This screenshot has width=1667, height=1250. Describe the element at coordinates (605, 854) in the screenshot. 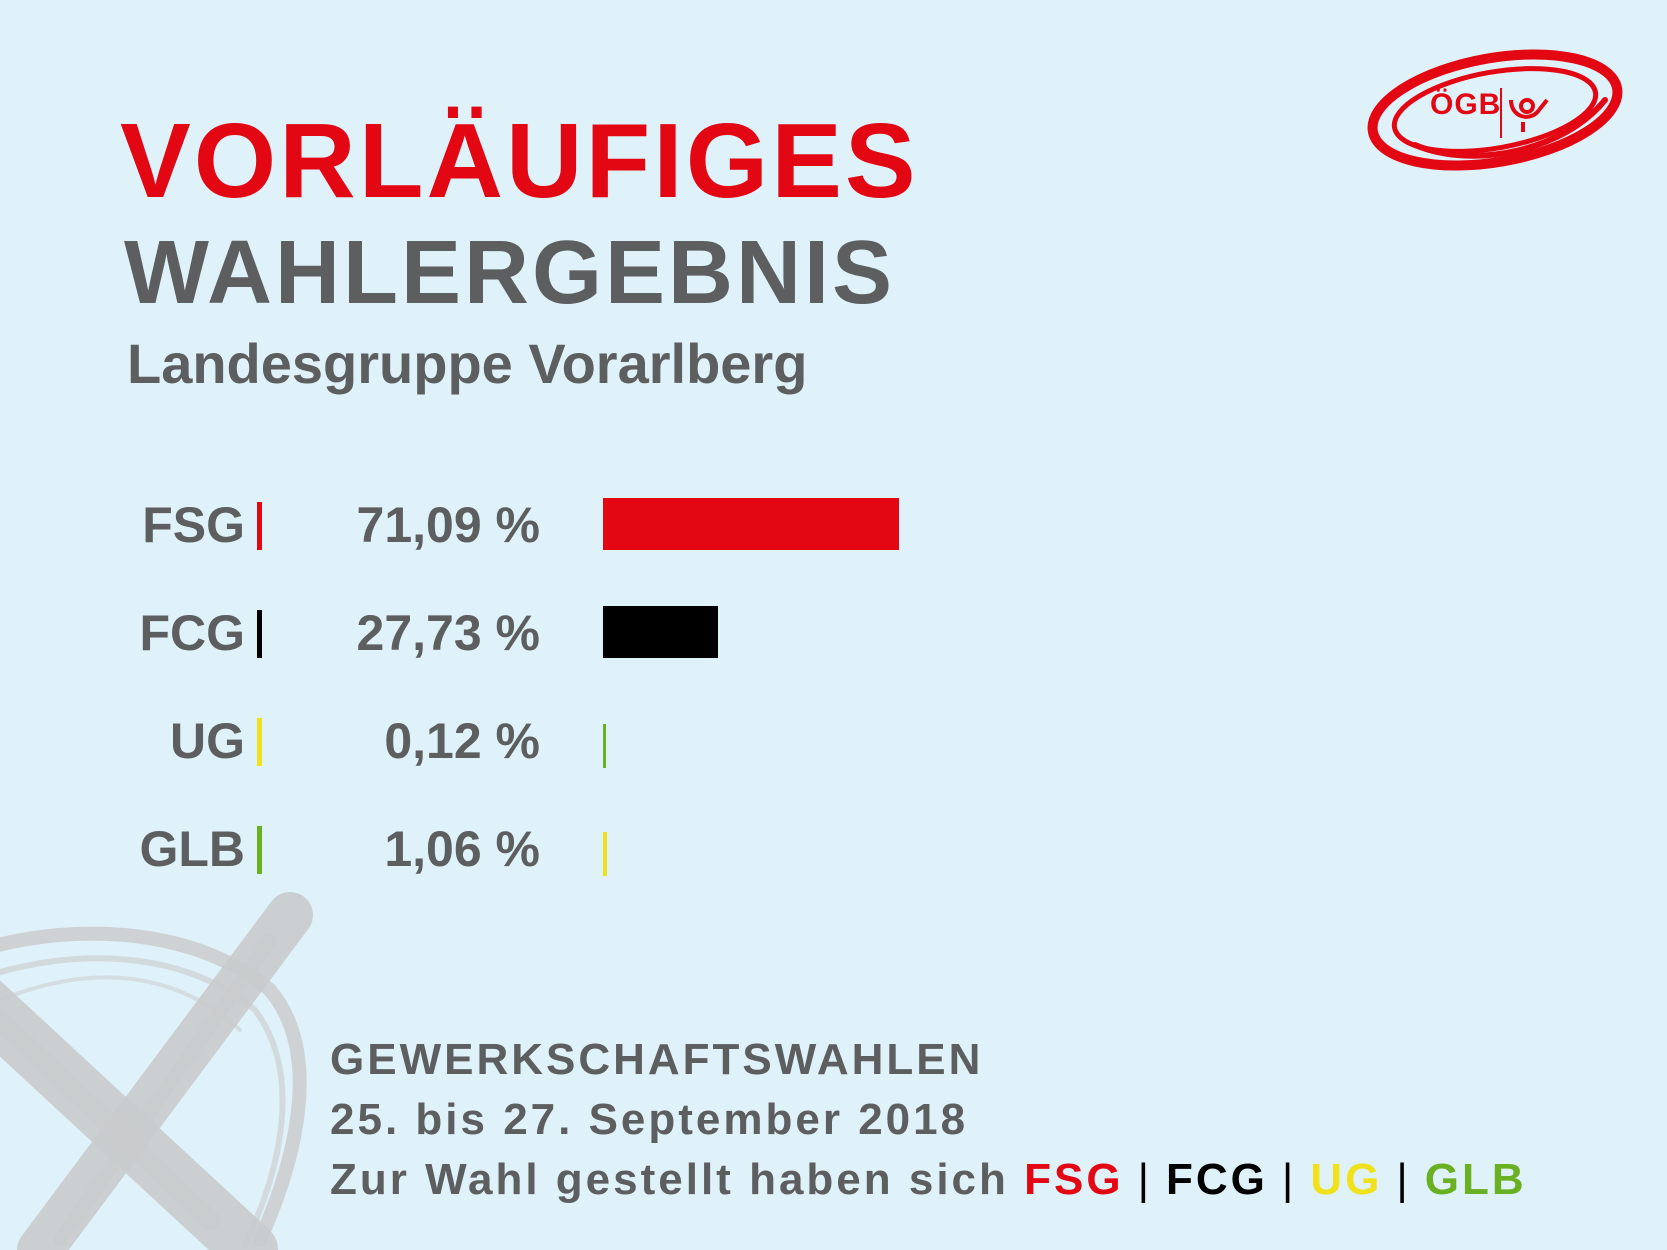

I see `bar-glb` at that location.